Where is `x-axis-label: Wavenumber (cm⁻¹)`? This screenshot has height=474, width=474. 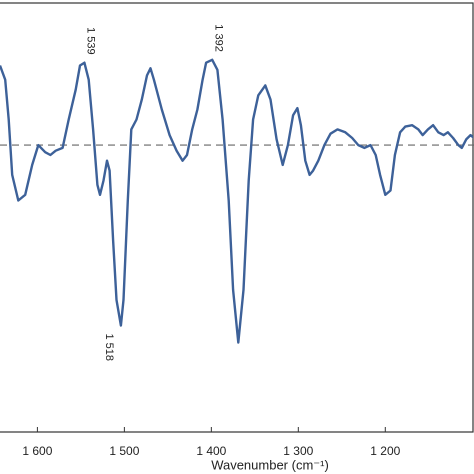
x-axis-label: Wavenumber (cm⁻¹) is located at coordinates (270, 464).